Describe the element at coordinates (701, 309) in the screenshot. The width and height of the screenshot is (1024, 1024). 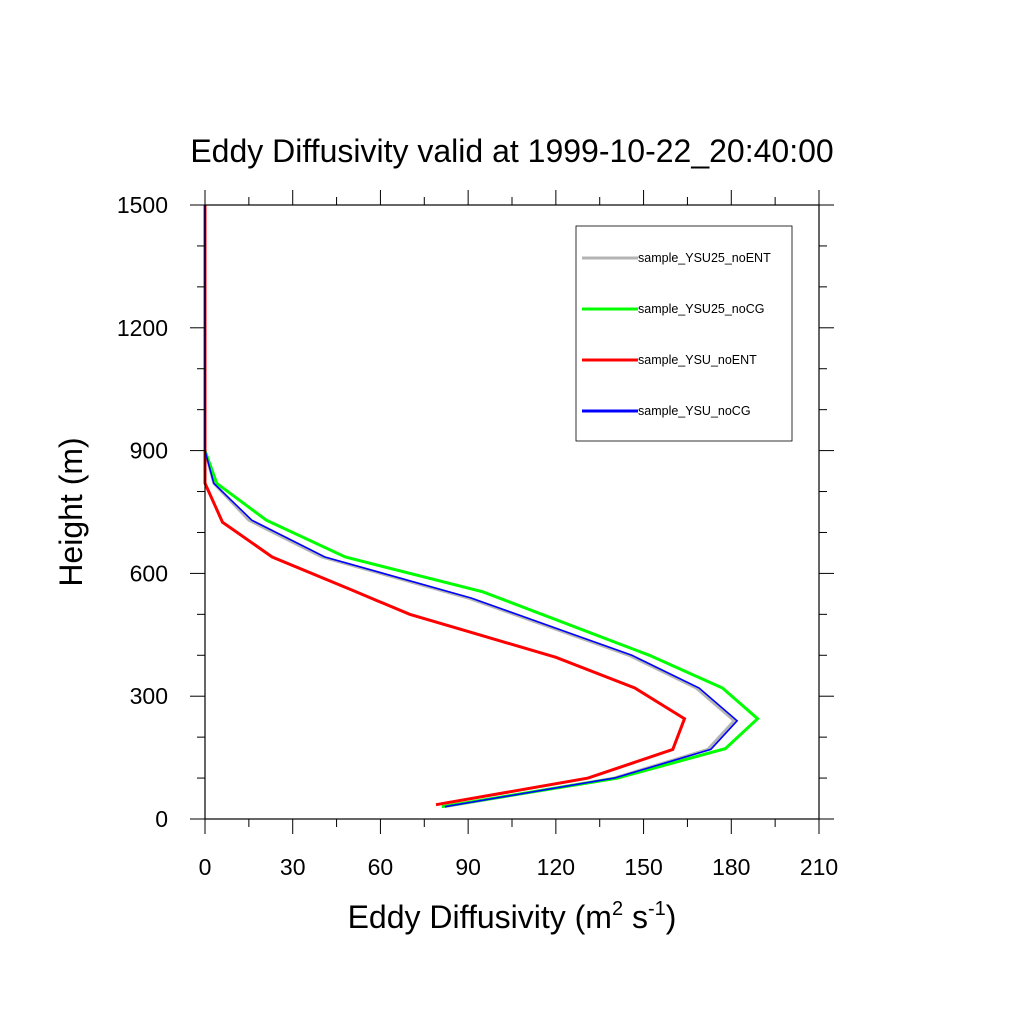
I see `legend-label-sample_YSU25_noCG: sample_YSU25_noCG` at that location.